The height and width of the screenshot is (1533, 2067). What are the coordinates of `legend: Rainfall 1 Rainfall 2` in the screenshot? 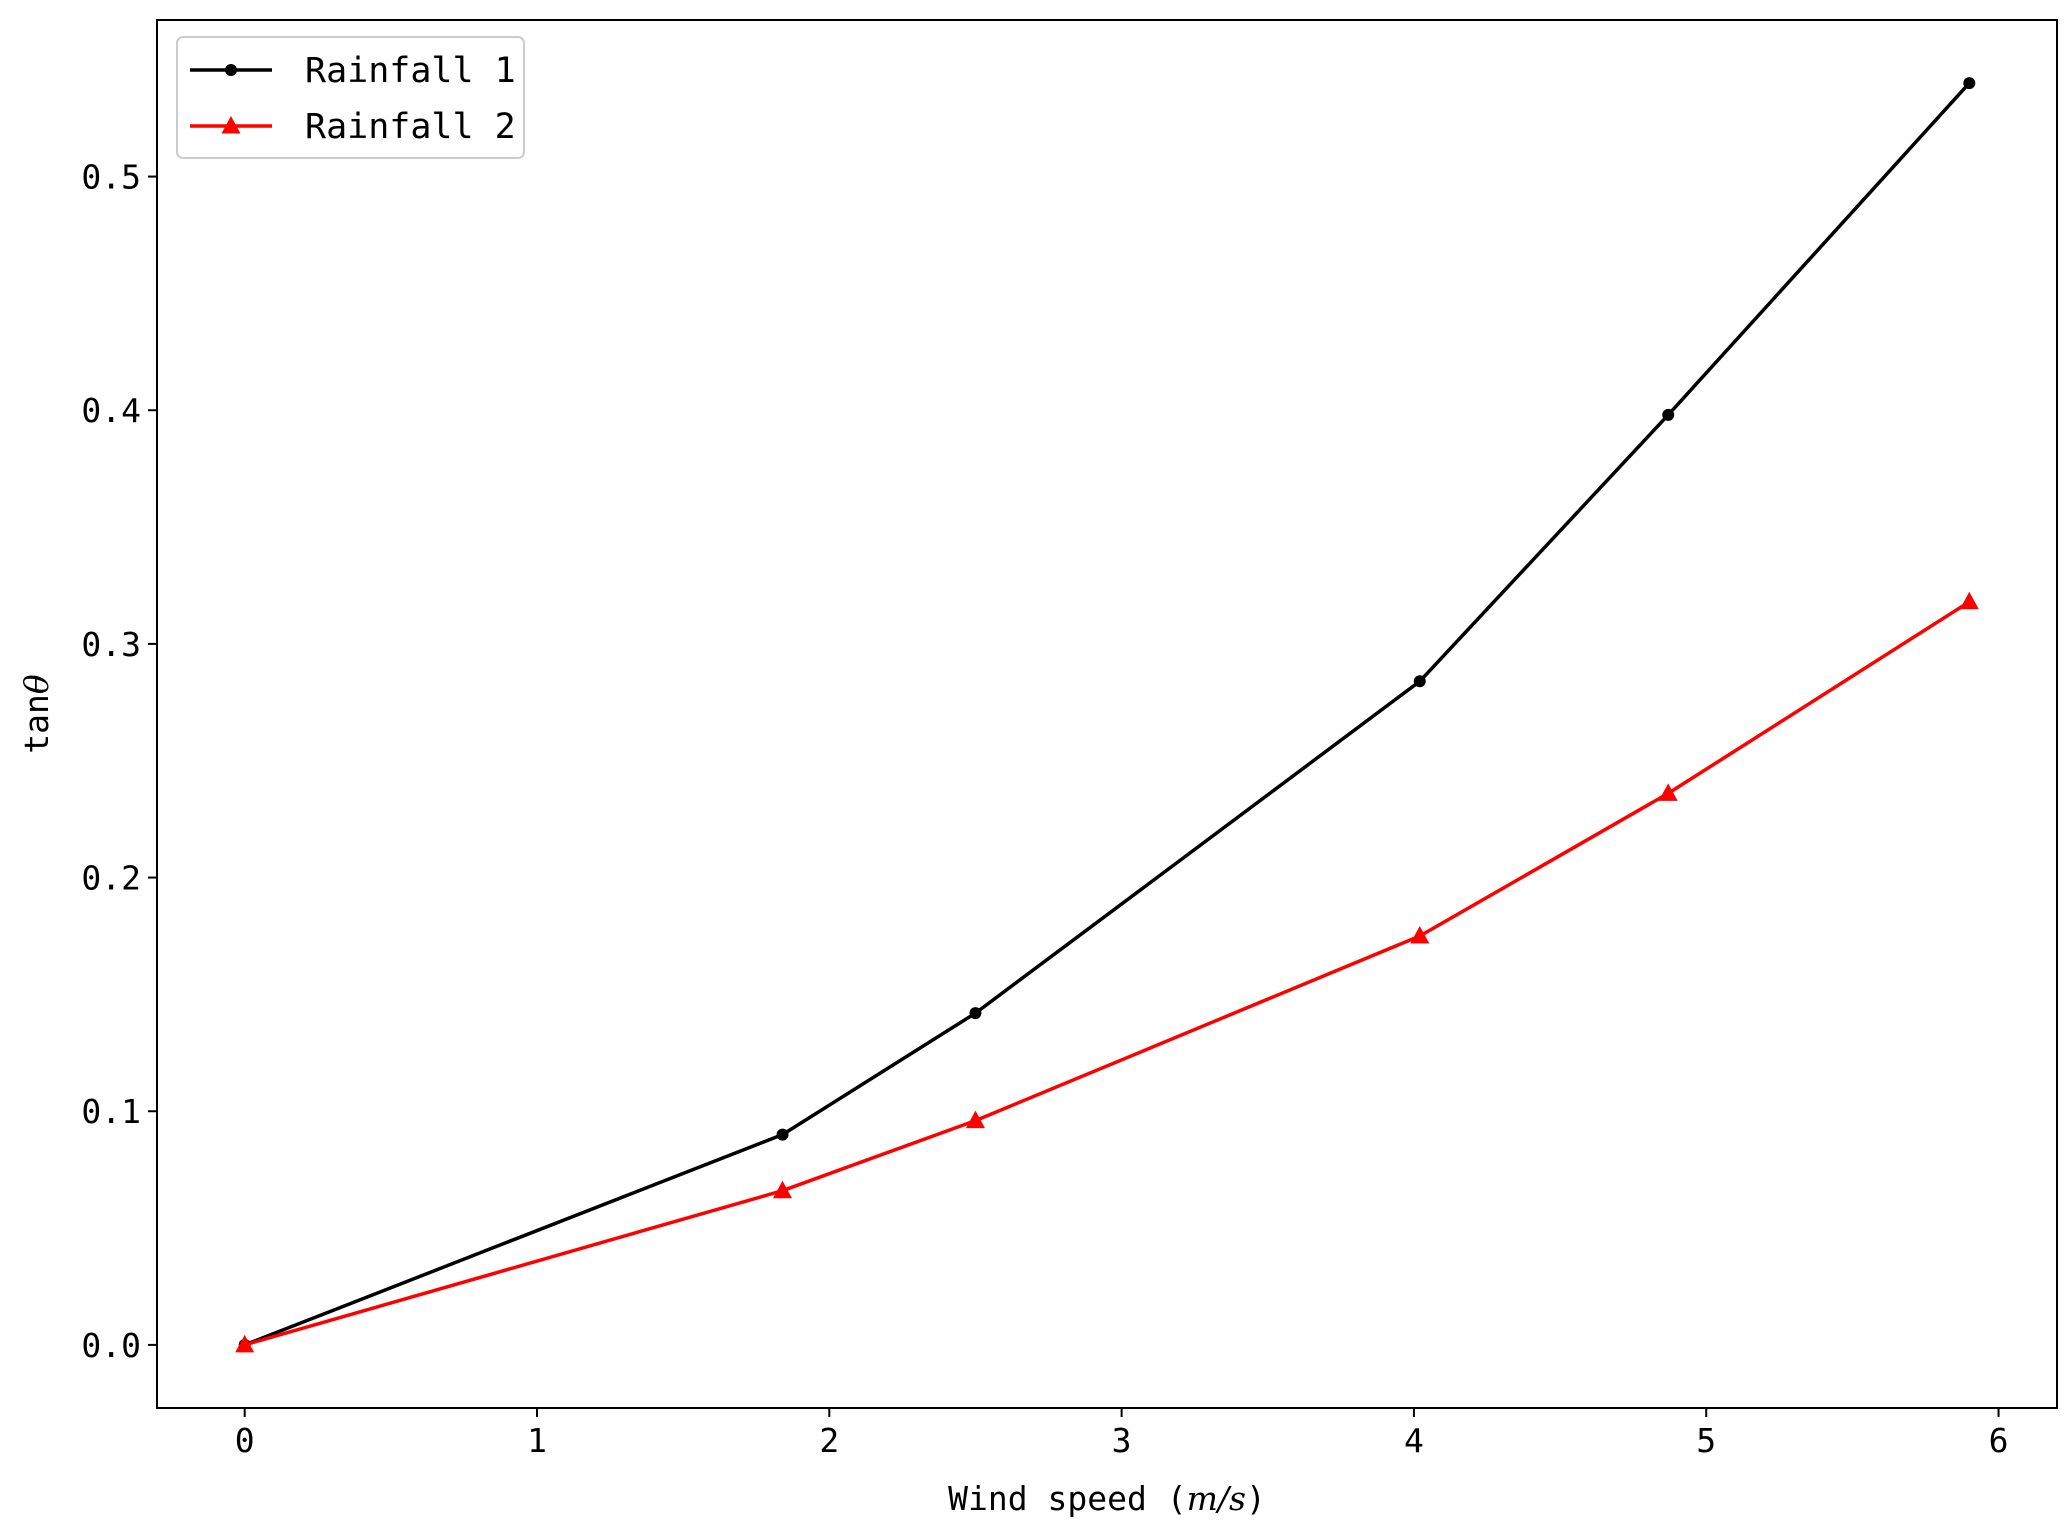 It's located at (350, 97).